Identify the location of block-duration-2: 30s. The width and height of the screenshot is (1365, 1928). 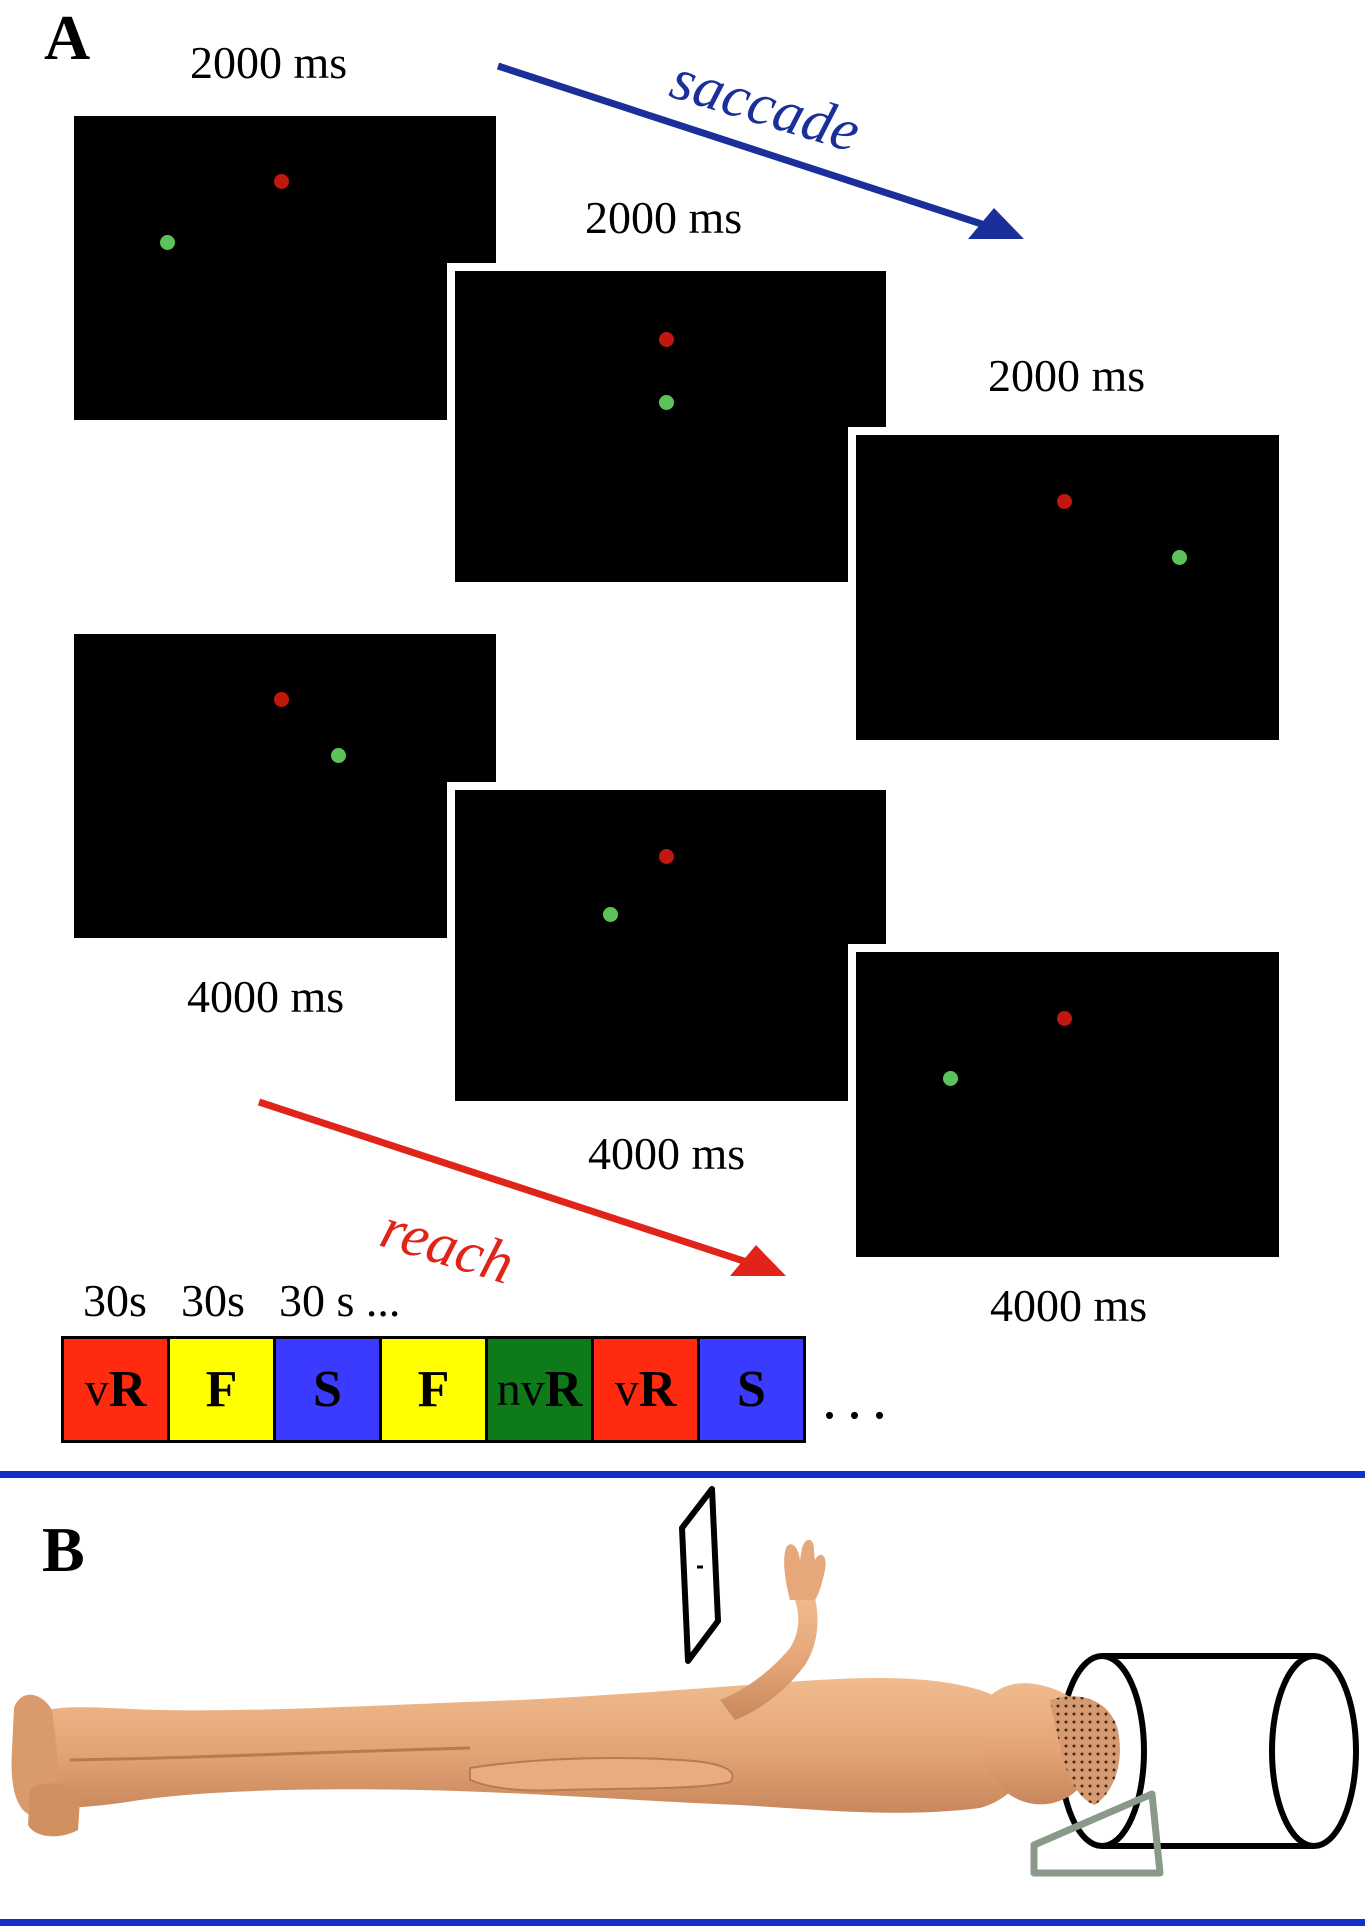
(213, 1300).